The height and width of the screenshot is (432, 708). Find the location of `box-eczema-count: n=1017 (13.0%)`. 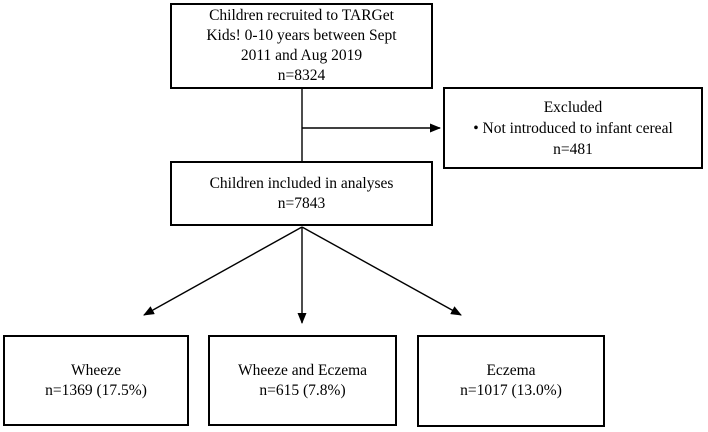

box-eczema-count: n=1017 (13.0%) is located at coordinates (511, 390).